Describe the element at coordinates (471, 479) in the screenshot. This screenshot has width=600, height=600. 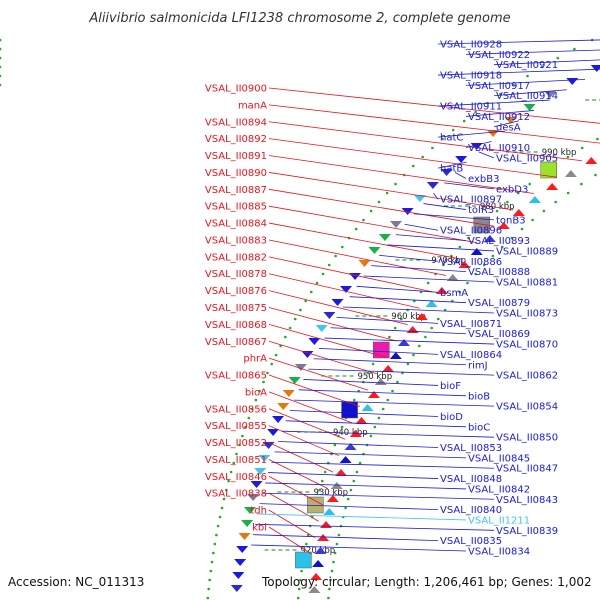
I see `right-gene-label: VSAL_II0848` at that location.